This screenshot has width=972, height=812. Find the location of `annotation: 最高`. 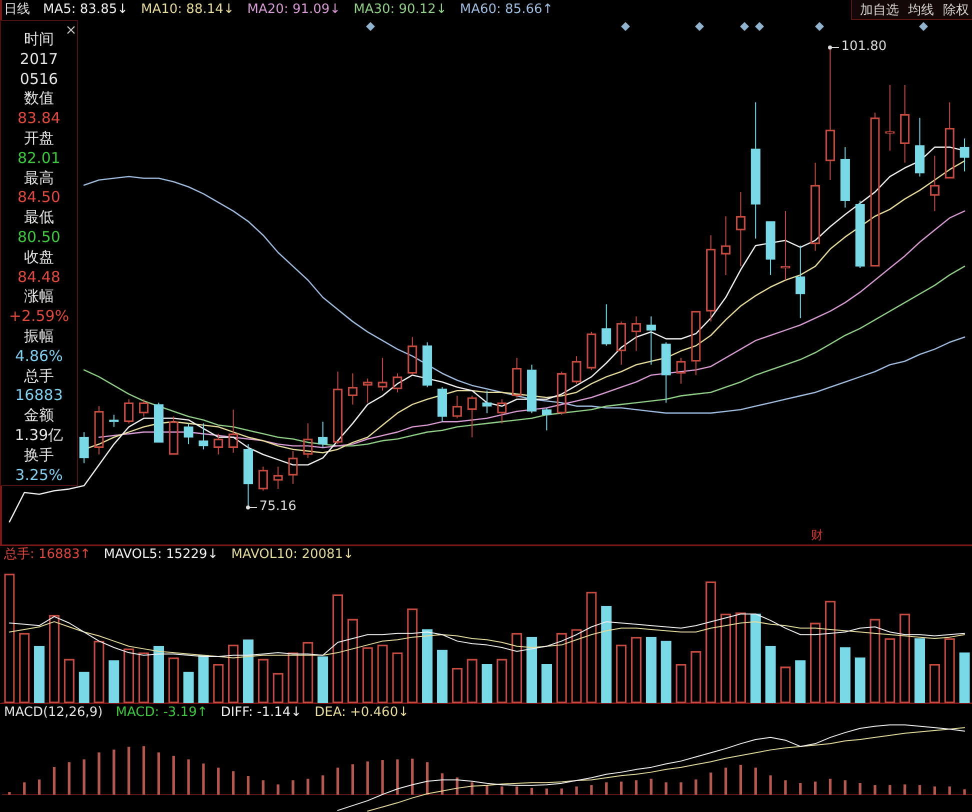

annotation: 最高 is located at coordinates (39, 177).